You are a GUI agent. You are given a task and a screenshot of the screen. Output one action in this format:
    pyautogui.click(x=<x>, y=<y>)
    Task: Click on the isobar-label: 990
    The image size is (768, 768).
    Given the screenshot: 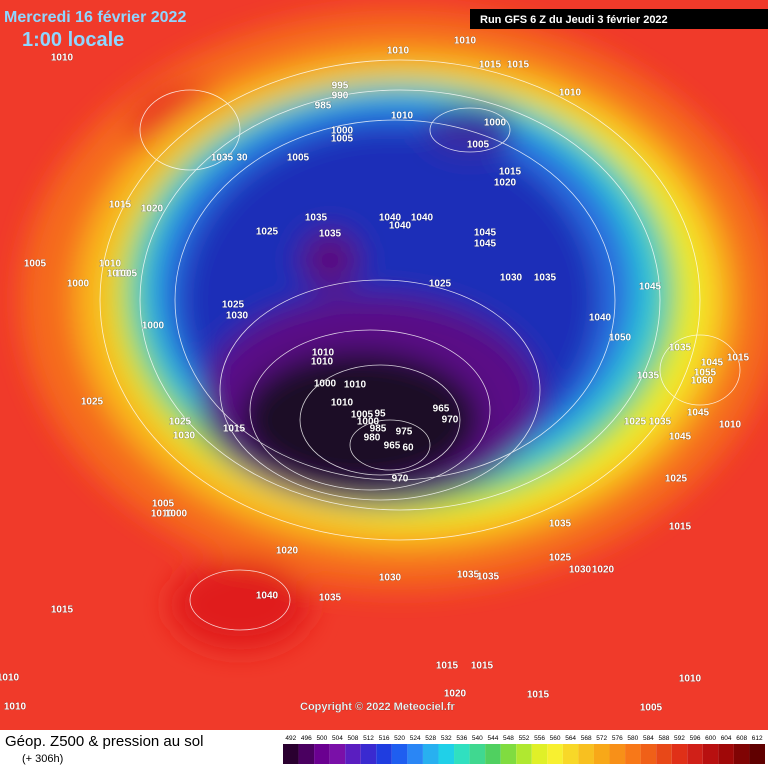 What is the action you would take?
    pyautogui.click(x=340, y=96)
    